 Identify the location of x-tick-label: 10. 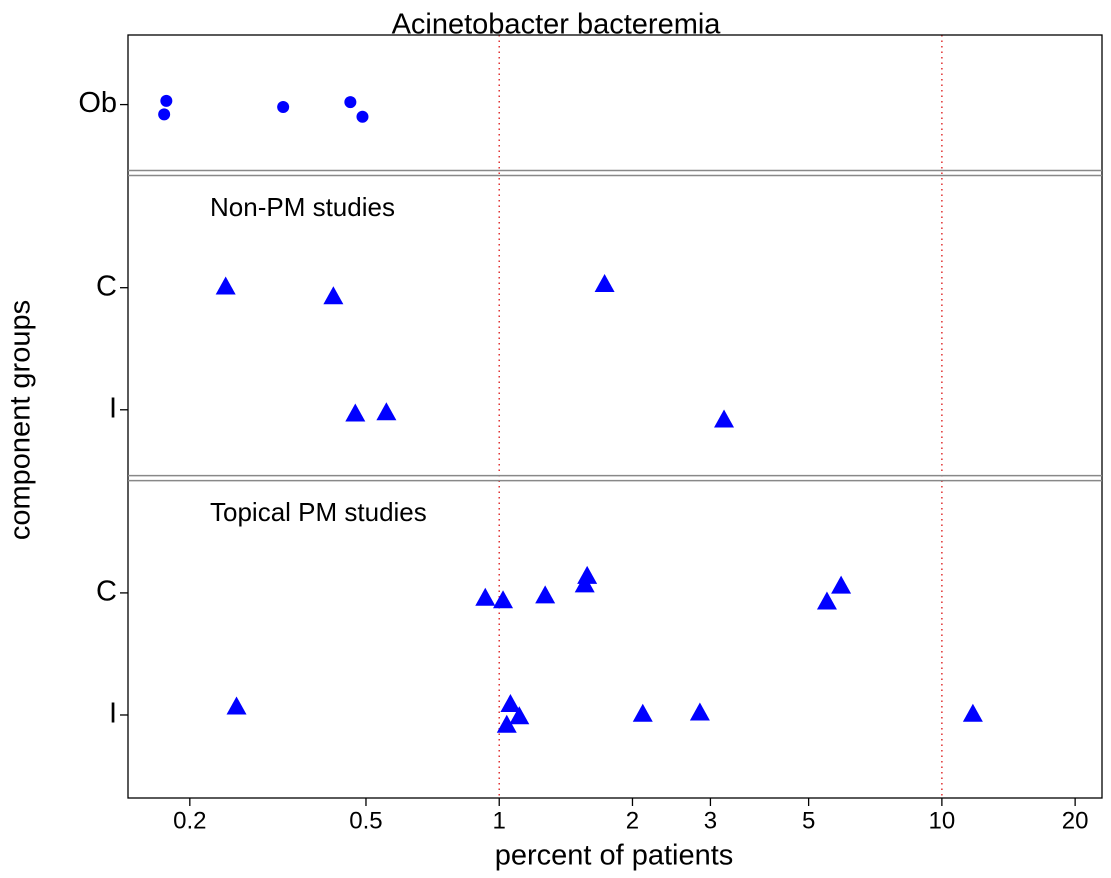
(942, 820).